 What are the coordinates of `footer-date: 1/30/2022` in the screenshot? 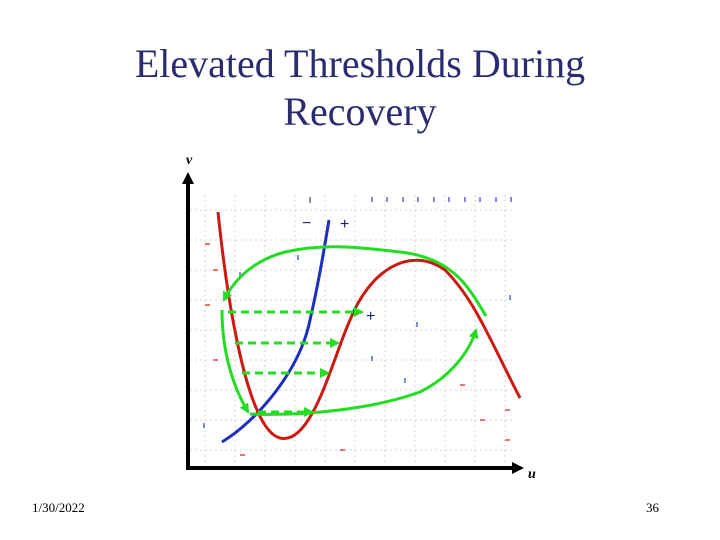 It's located at (58, 507).